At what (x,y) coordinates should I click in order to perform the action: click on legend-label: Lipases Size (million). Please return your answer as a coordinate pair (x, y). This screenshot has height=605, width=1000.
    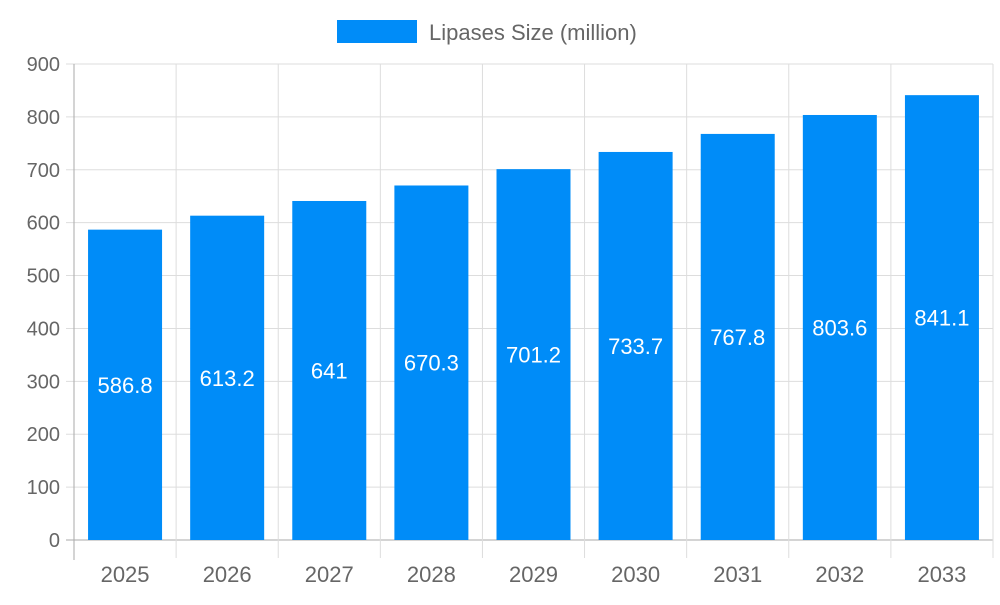
    Looking at the image, I should click on (533, 32).